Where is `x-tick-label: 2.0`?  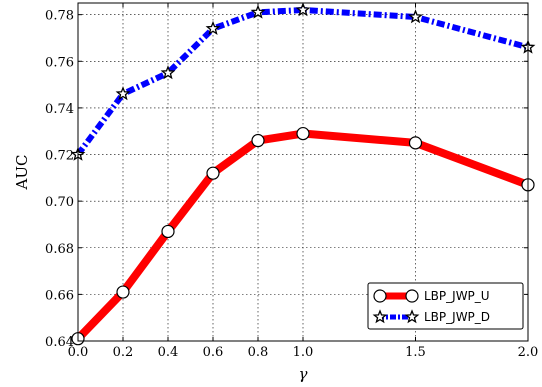
x-tick-label: 2.0 is located at coordinates (528, 352).